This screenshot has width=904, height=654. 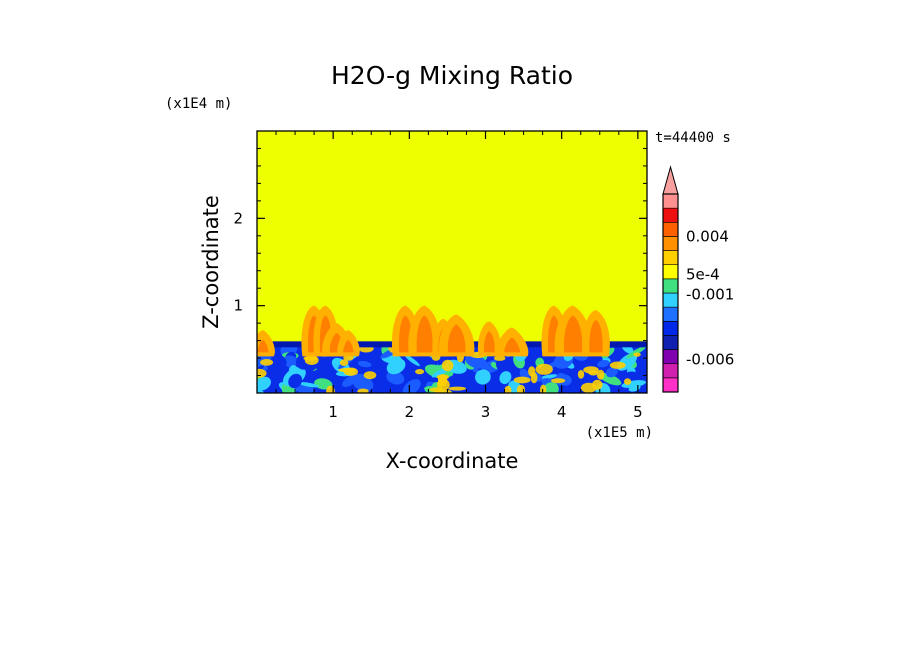 I want to click on colorbar-frame, so click(x=670, y=293).